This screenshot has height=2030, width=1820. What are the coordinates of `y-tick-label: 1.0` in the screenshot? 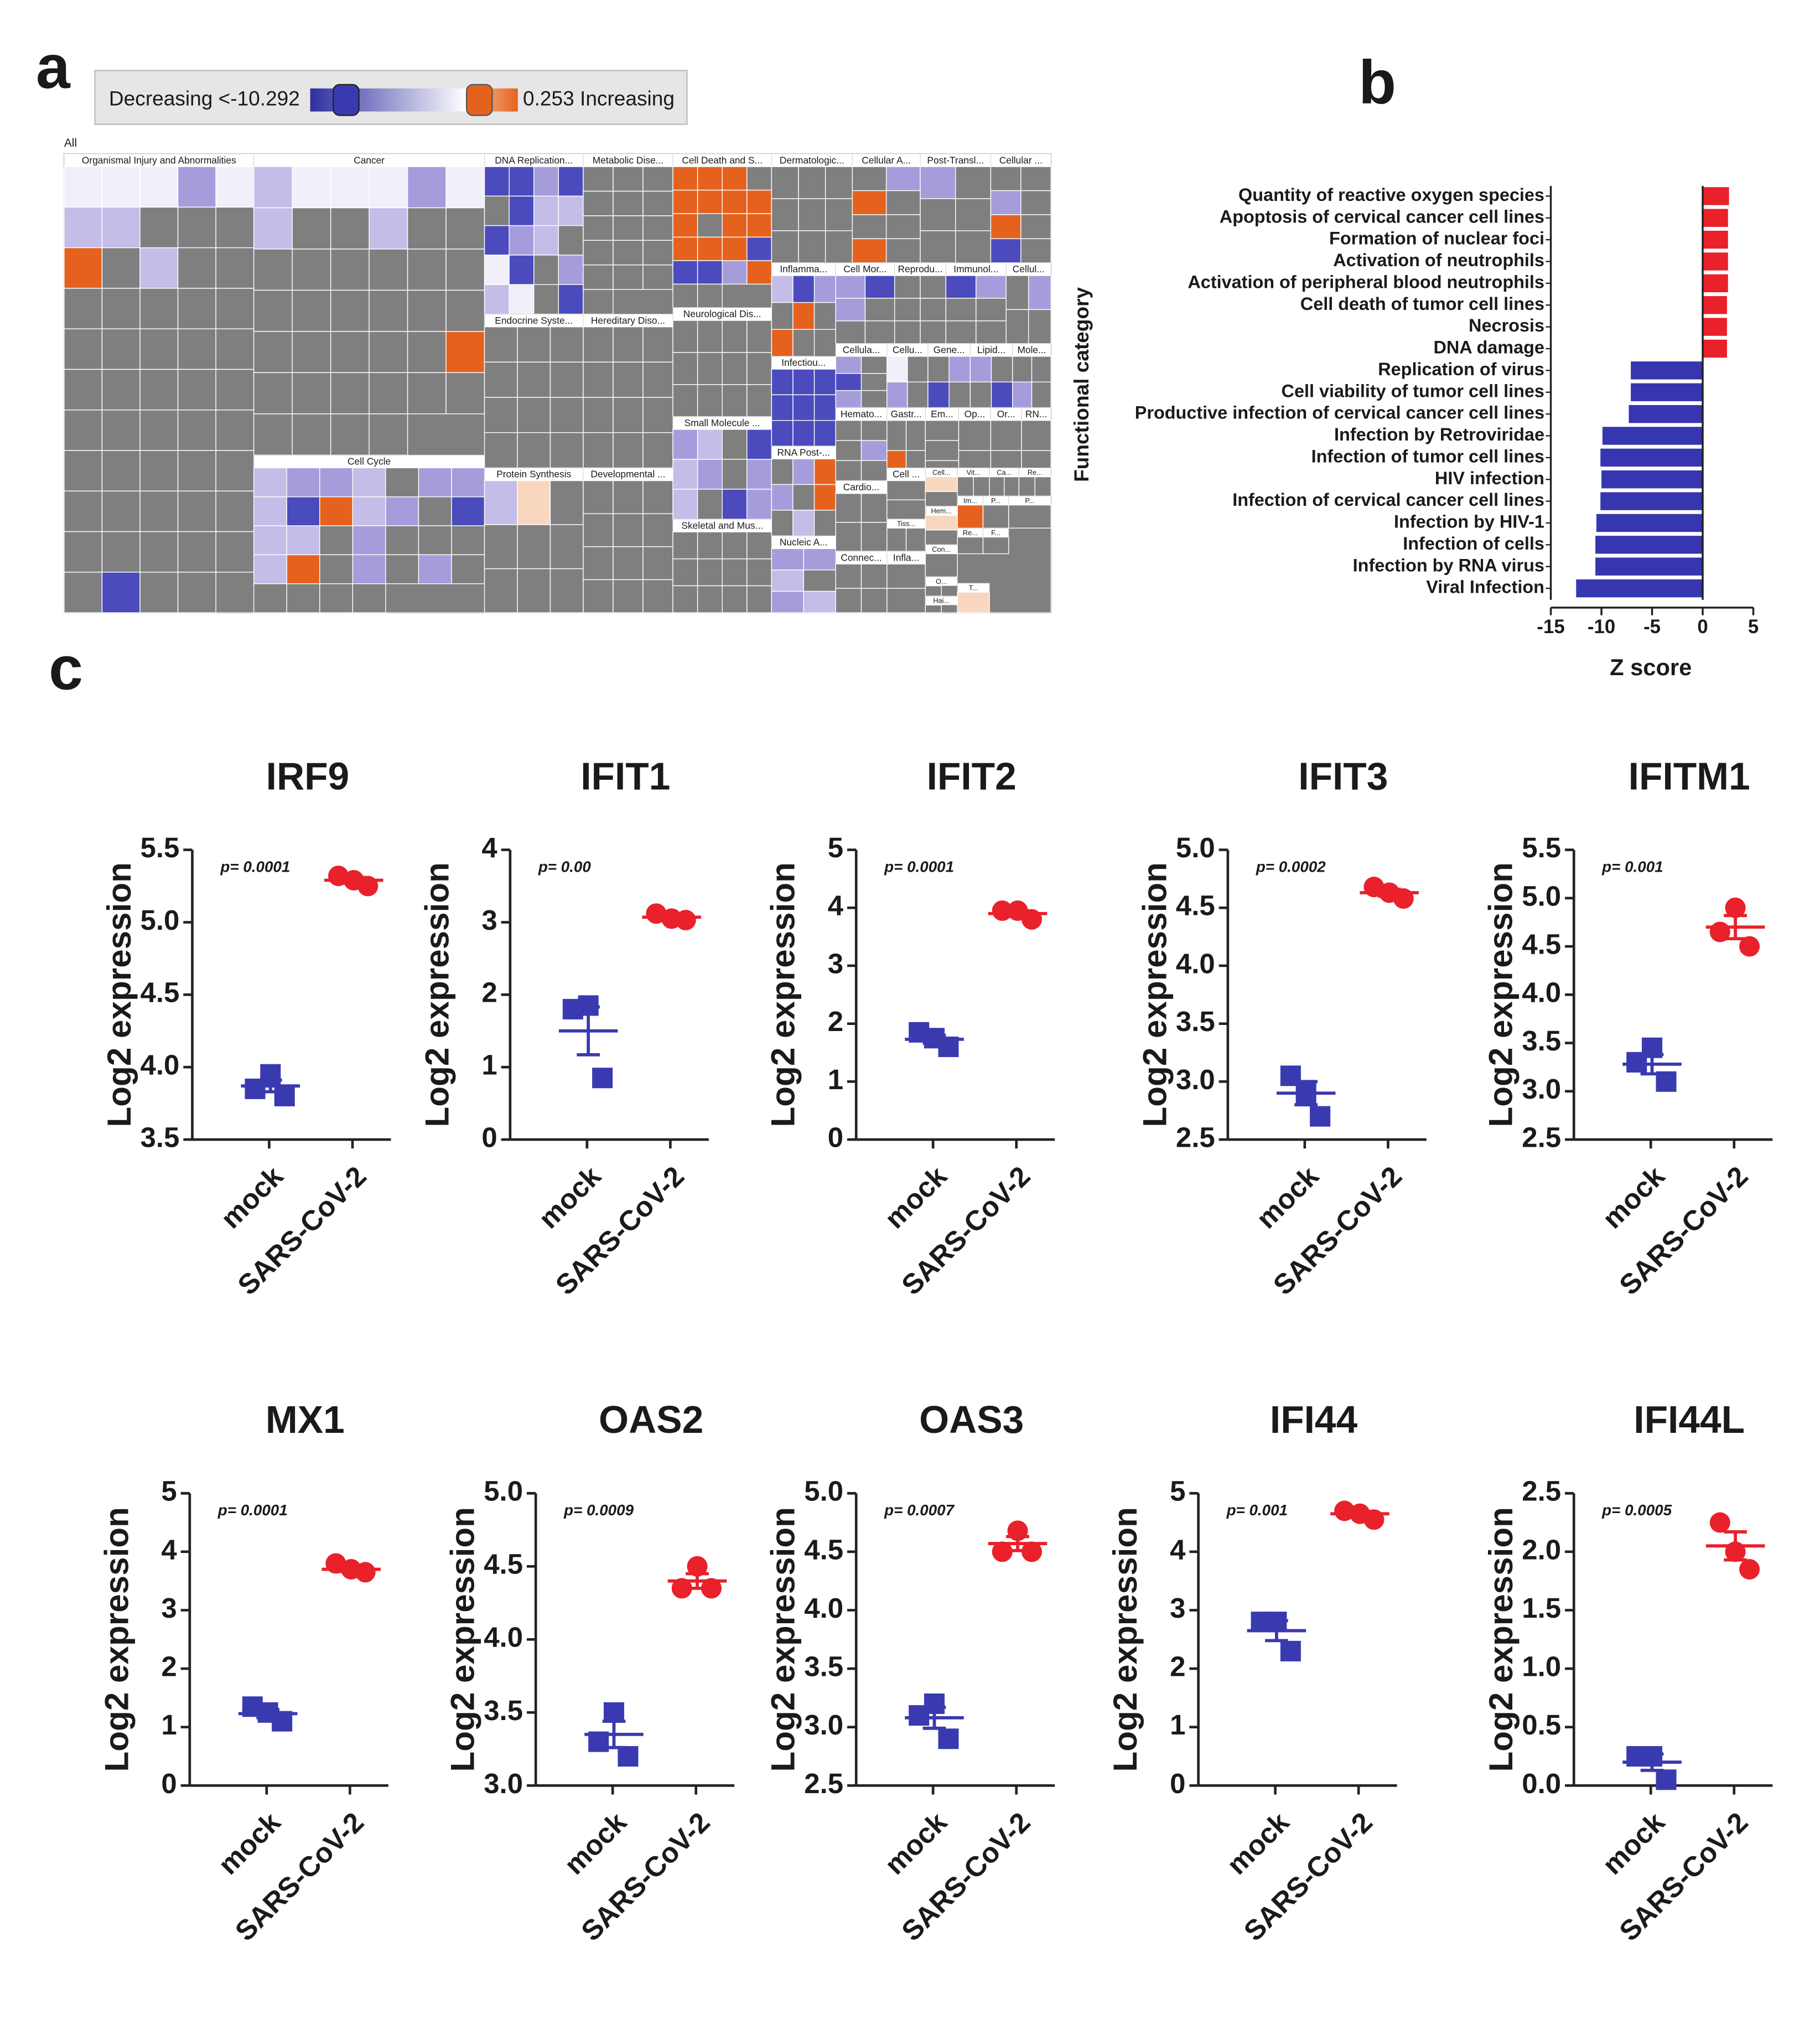 It's located at (1542, 1666).